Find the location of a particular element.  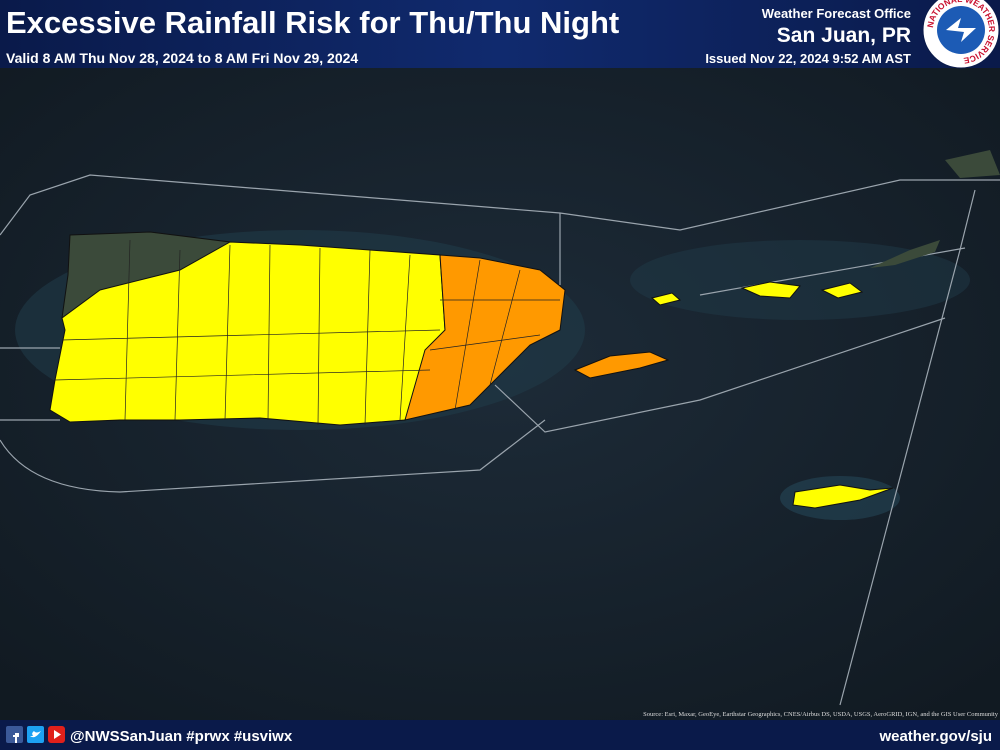

website: weather.gov/sju is located at coordinates (935, 736).